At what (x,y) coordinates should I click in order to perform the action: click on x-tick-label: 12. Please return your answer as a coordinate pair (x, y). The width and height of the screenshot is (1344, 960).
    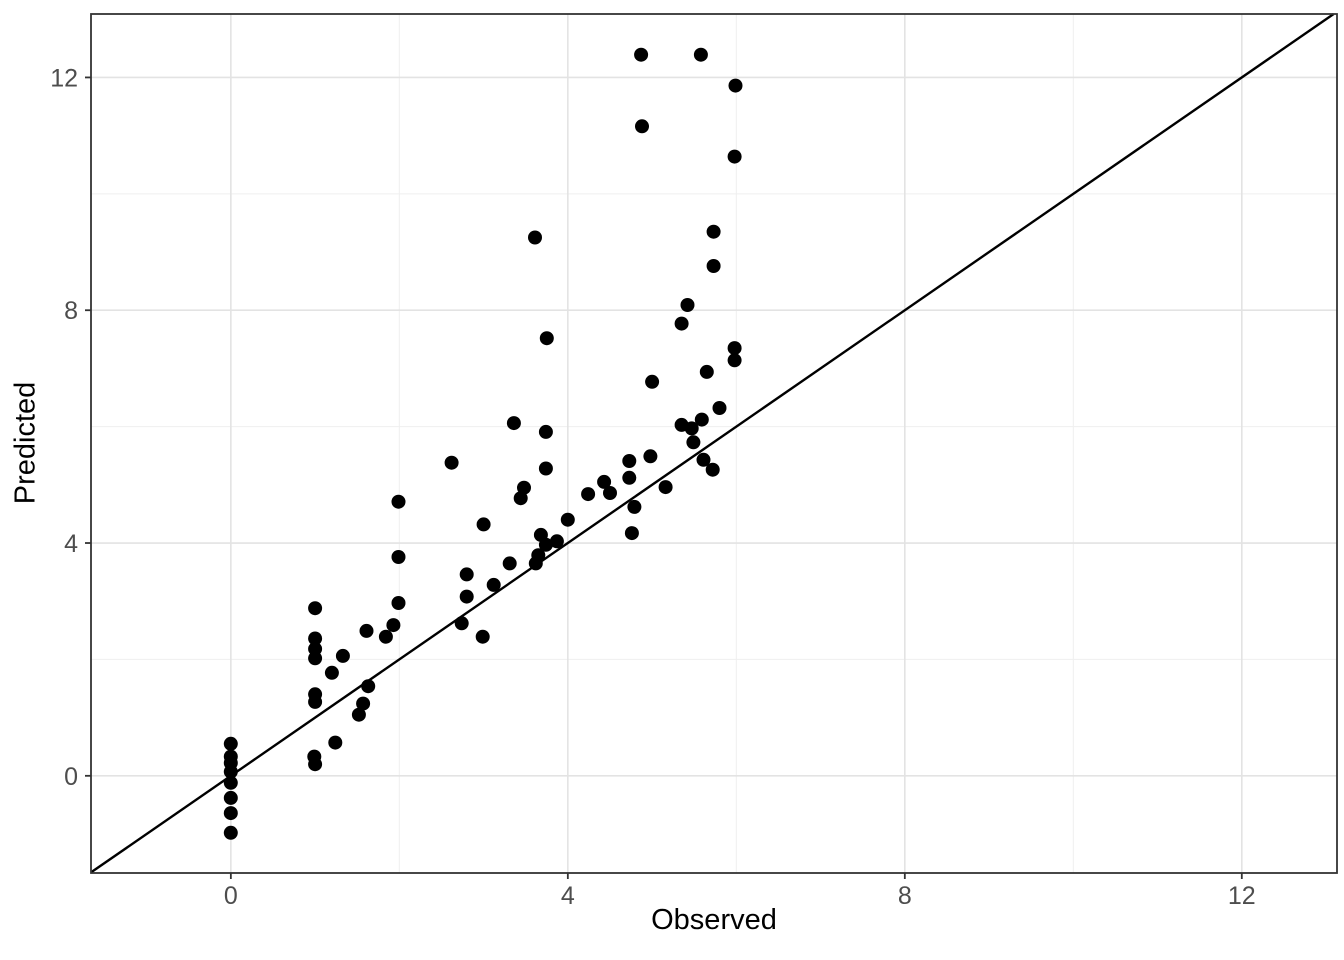
    Looking at the image, I should click on (1242, 896).